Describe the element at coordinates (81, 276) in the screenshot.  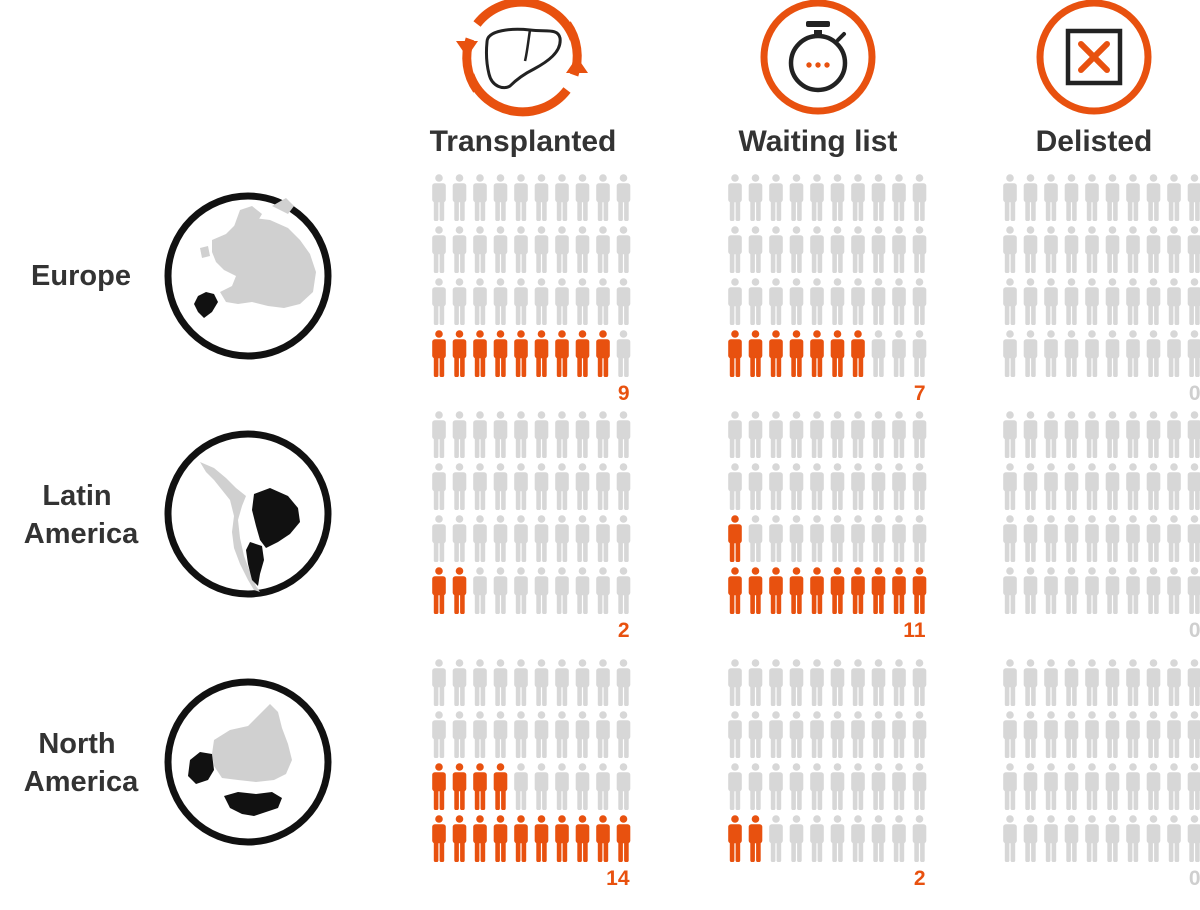
I see `region-label-europe: Europe` at that location.